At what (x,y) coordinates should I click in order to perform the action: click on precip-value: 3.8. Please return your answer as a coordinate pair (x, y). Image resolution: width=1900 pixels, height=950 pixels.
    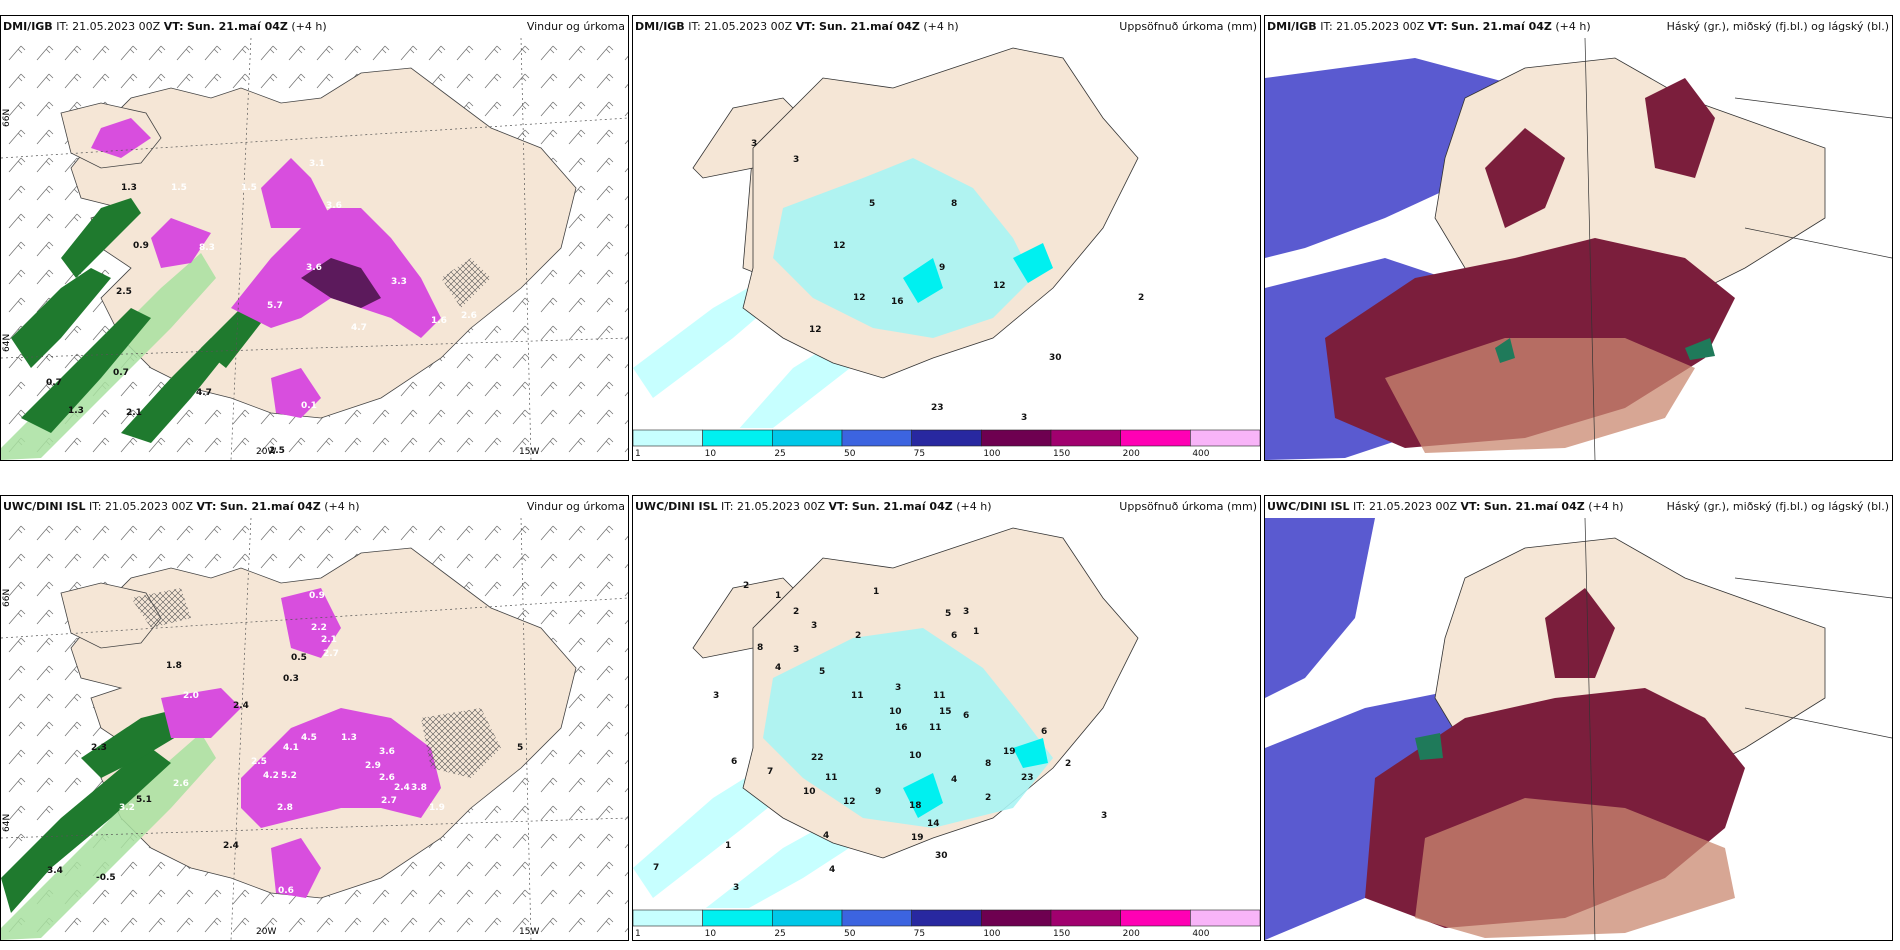
    Looking at the image, I should click on (419, 788).